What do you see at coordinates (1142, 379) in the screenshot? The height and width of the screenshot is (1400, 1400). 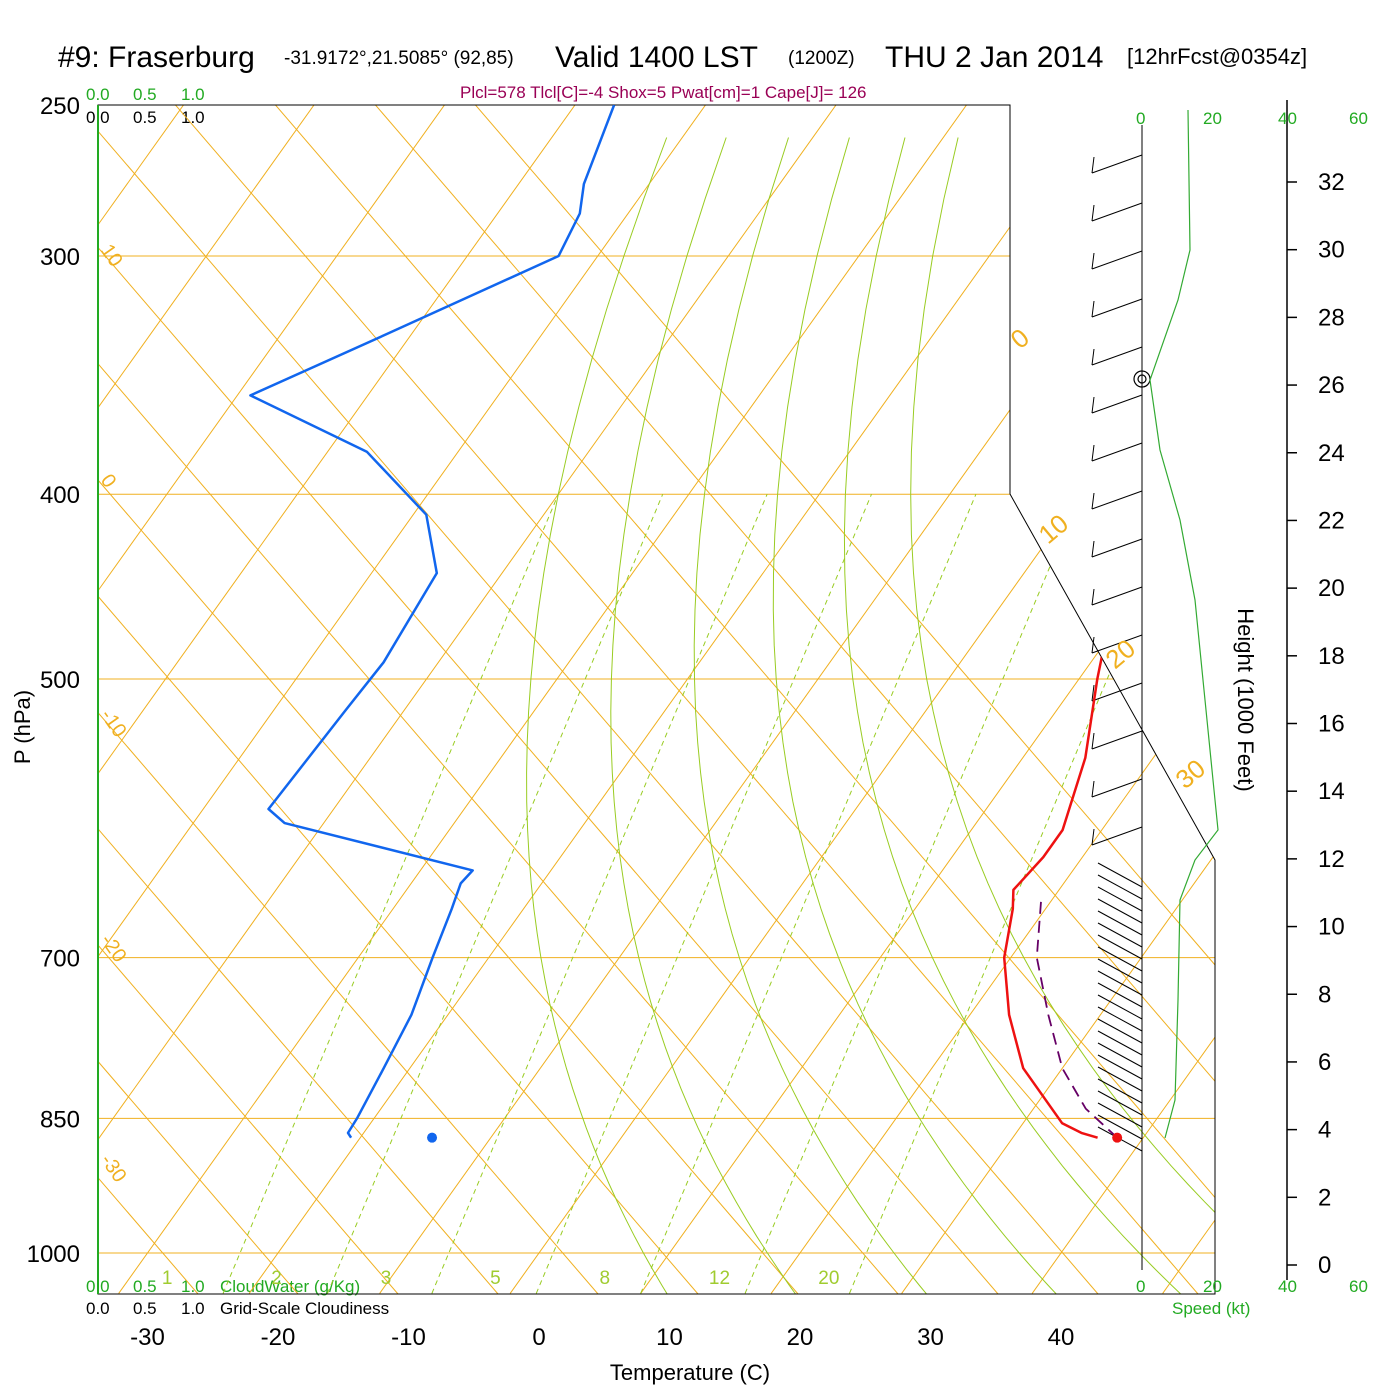 I see `surface-wind-circle-inner-icon` at bounding box center [1142, 379].